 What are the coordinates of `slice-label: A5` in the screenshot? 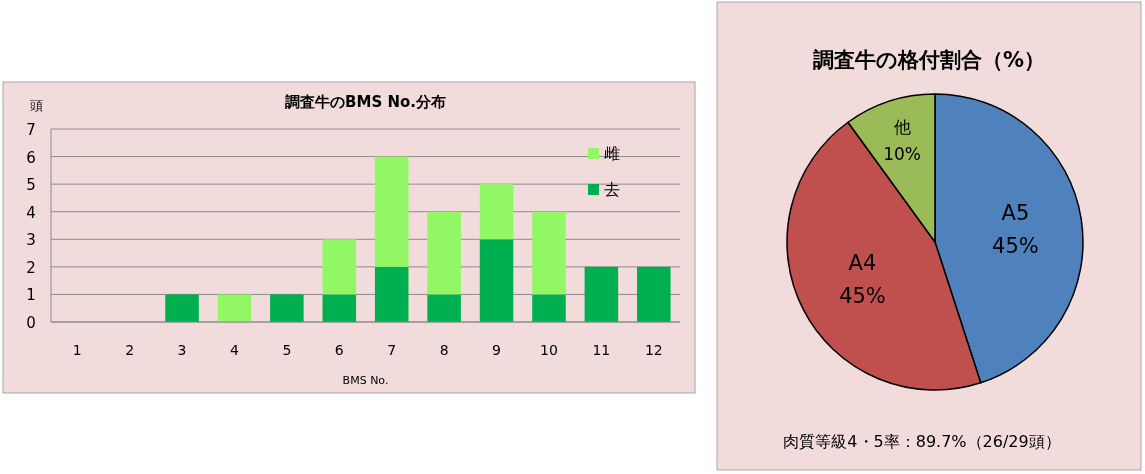 It's located at (1015, 213).